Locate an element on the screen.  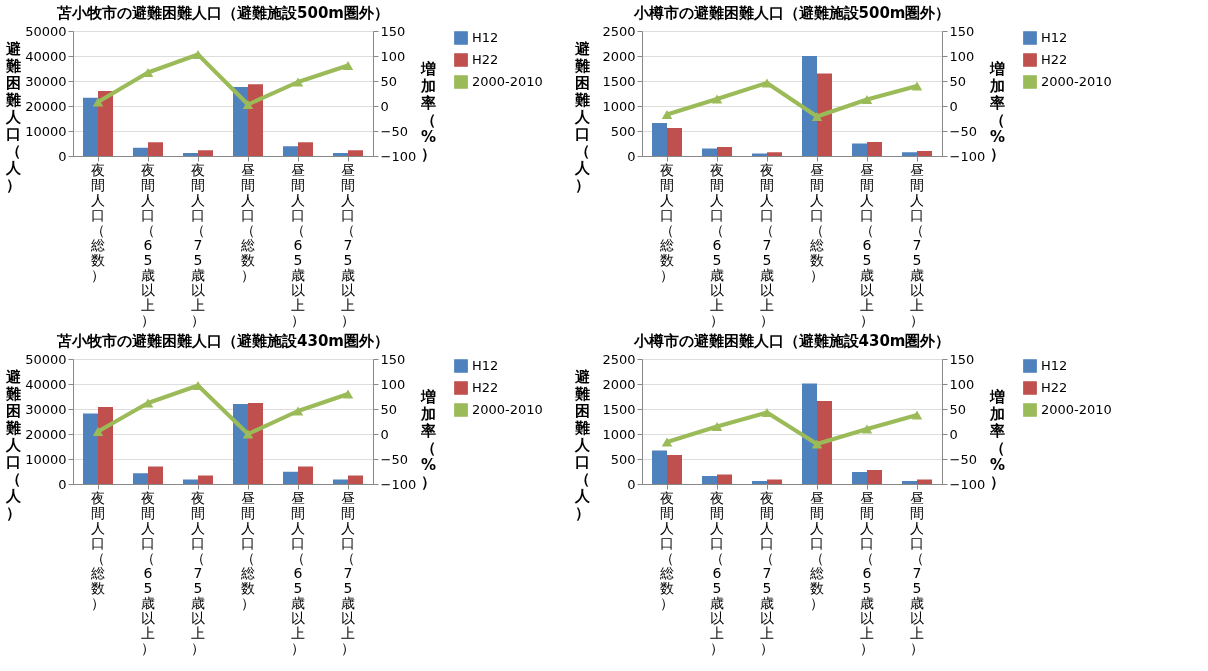
chart-title: 小樽市の避難困難人口（避難施設430m圏外） is located at coordinates (791, 341).